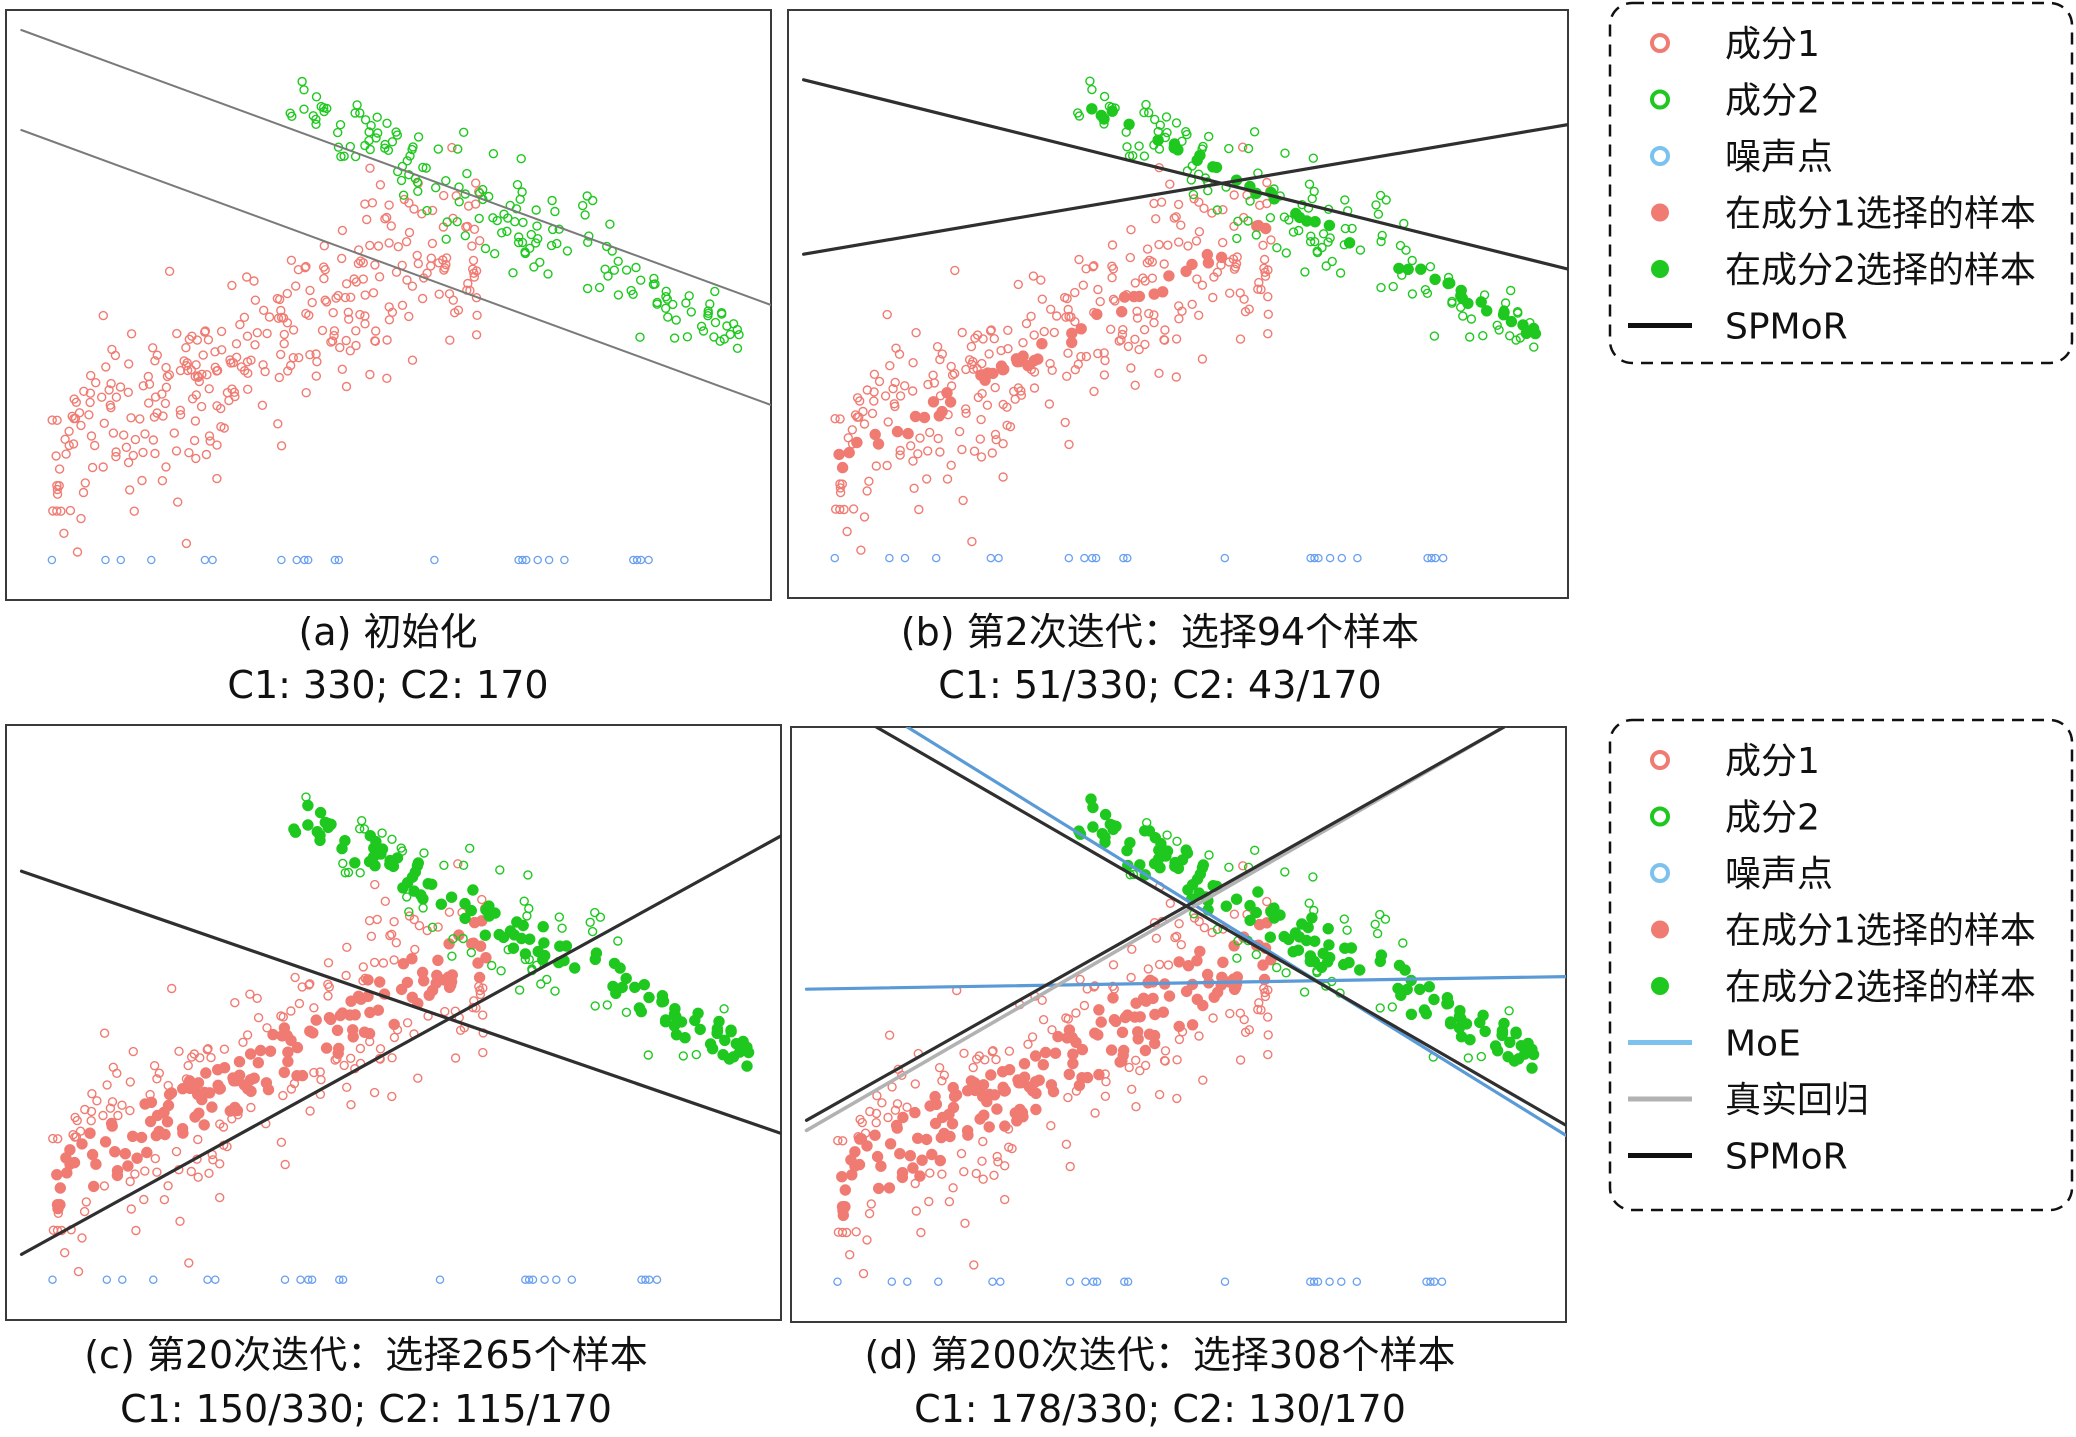  What do you see at coordinates (1220, 927) in the screenshot?
I see `spmor-line` at bounding box center [1220, 927].